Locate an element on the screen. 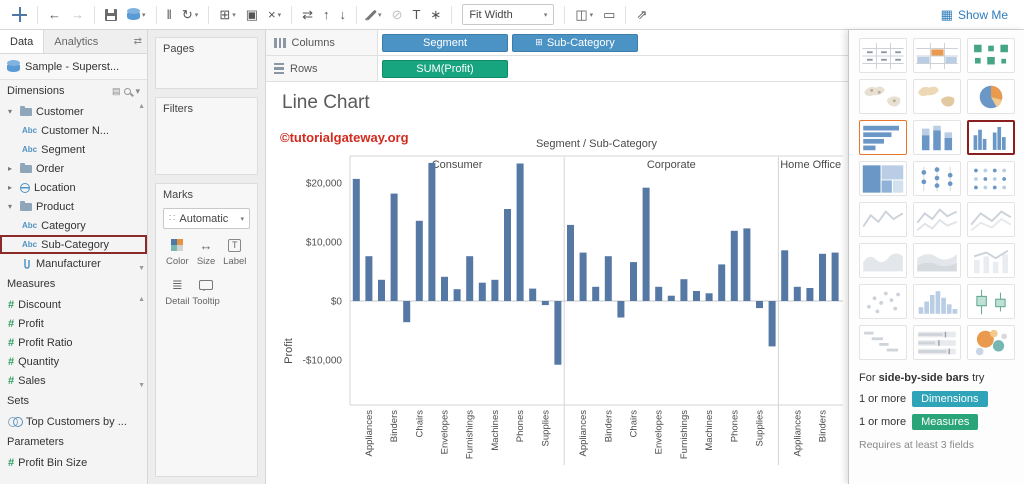  detail-button: ≣ Detail is located at coordinates (177, 292).